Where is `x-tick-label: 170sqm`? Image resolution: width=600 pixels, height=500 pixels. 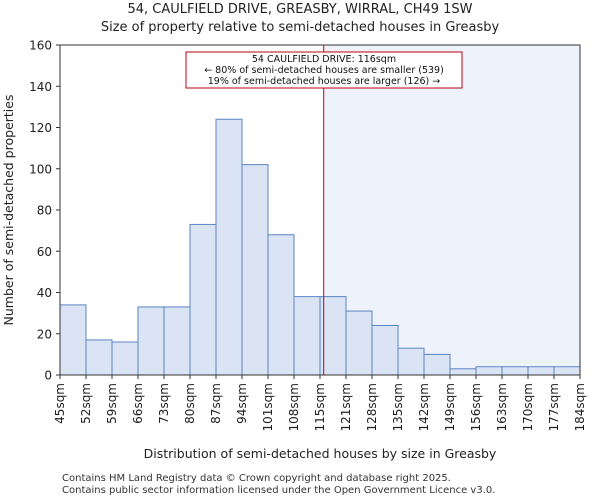
x-tick-label: 170sqm is located at coordinates (528, 407).